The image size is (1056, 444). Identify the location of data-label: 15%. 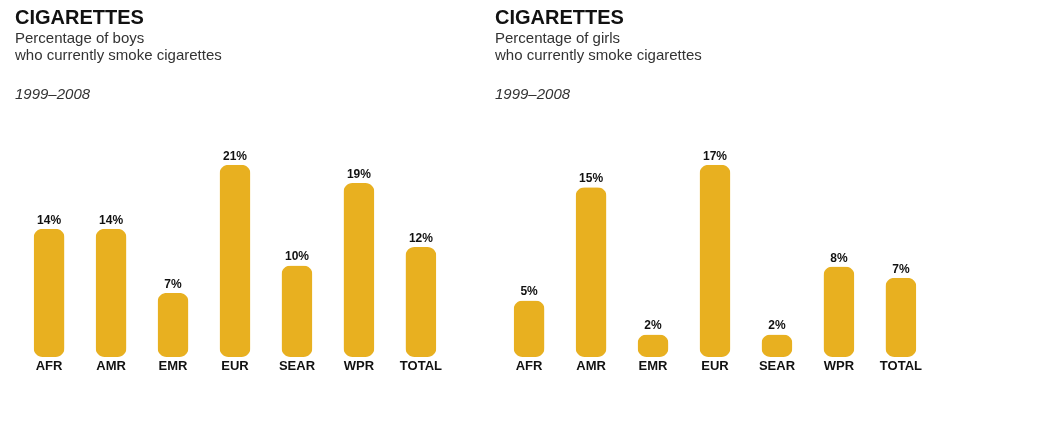
(591, 178).